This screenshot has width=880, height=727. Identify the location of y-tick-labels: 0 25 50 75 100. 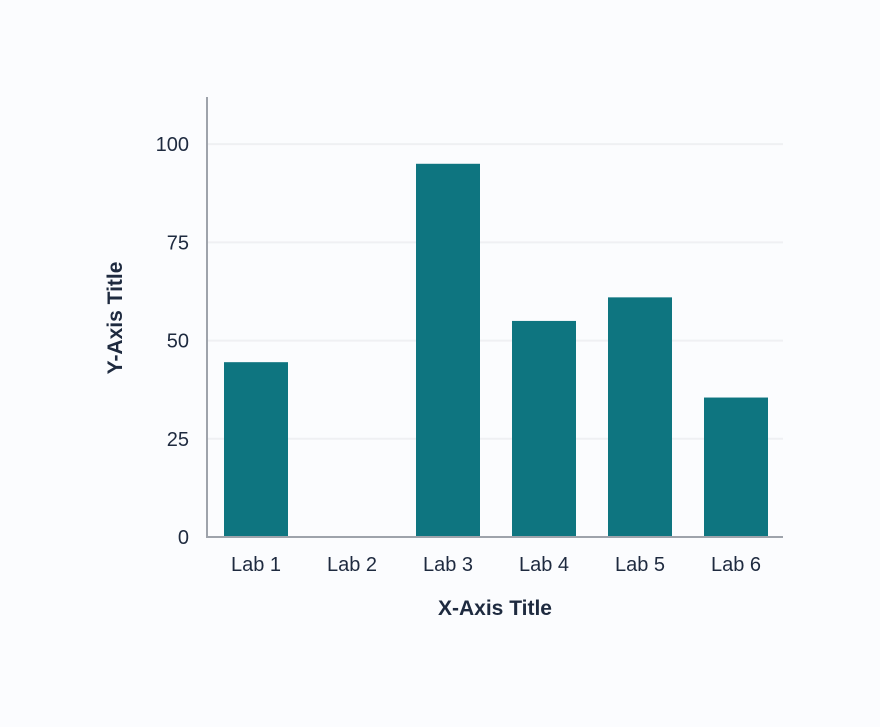
(172, 341).